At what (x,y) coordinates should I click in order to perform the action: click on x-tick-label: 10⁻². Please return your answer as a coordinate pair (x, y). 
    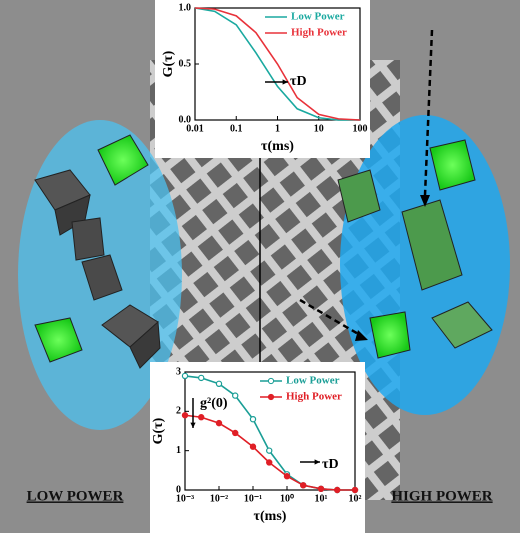
    Looking at the image, I should click on (219, 498).